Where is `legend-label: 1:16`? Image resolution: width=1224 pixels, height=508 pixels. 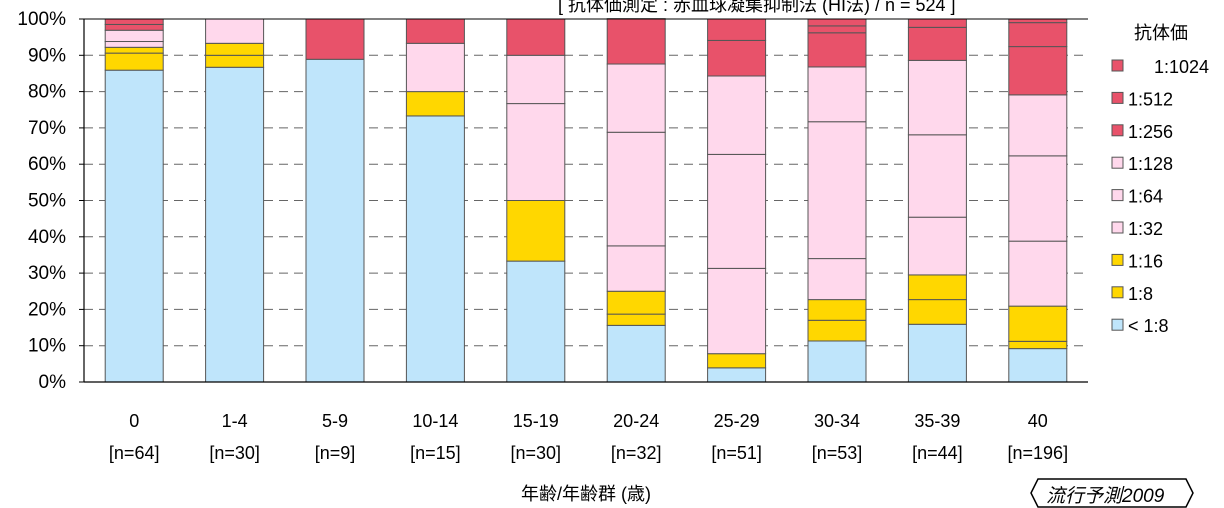
legend-label: 1:16 is located at coordinates (1145, 261).